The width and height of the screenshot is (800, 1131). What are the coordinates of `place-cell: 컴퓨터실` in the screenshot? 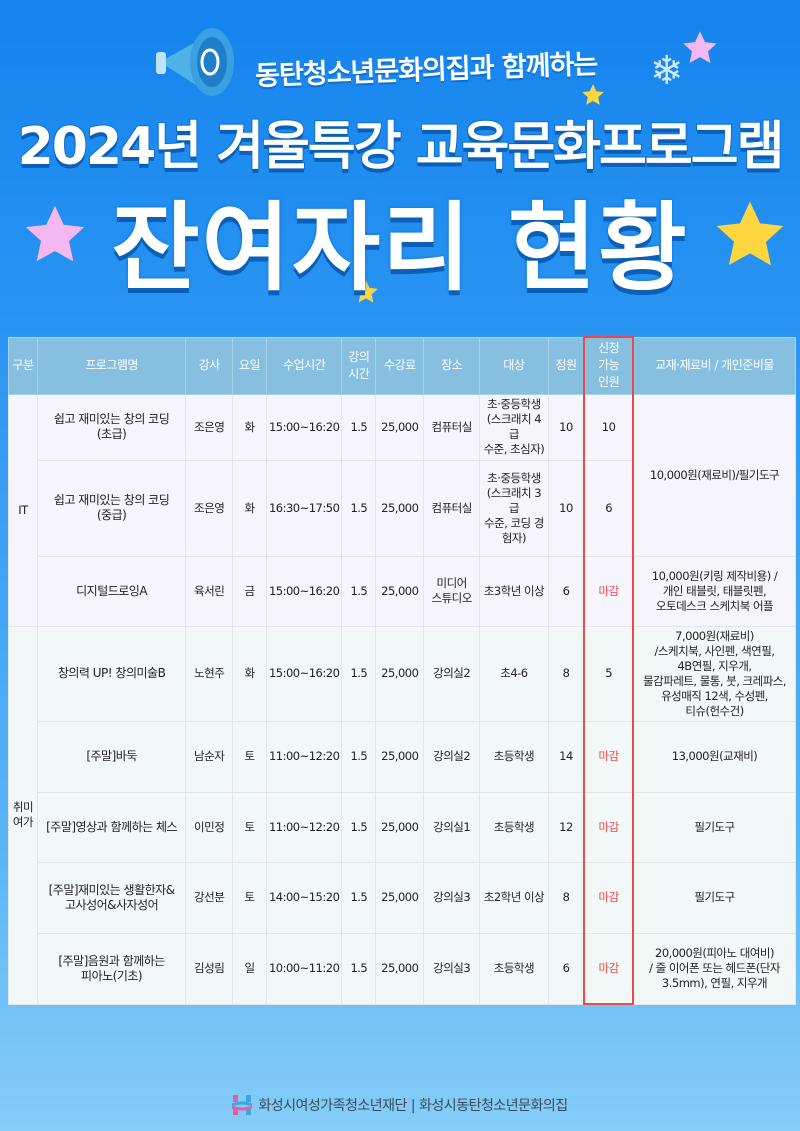 It's located at (452, 508).